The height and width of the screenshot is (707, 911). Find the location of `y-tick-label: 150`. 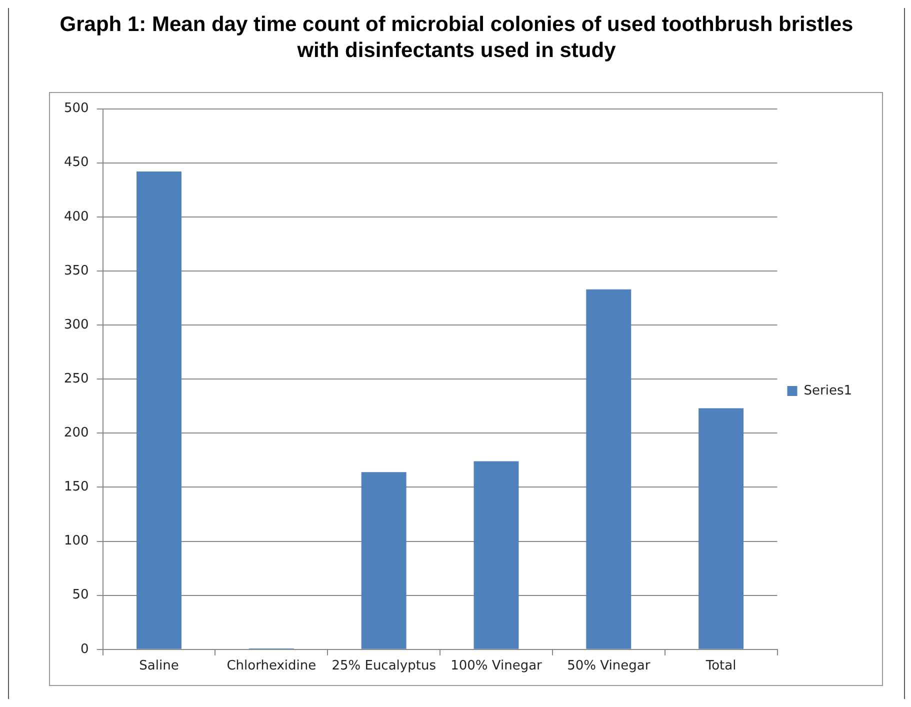

y-tick-label: 150 is located at coordinates (76, 487).